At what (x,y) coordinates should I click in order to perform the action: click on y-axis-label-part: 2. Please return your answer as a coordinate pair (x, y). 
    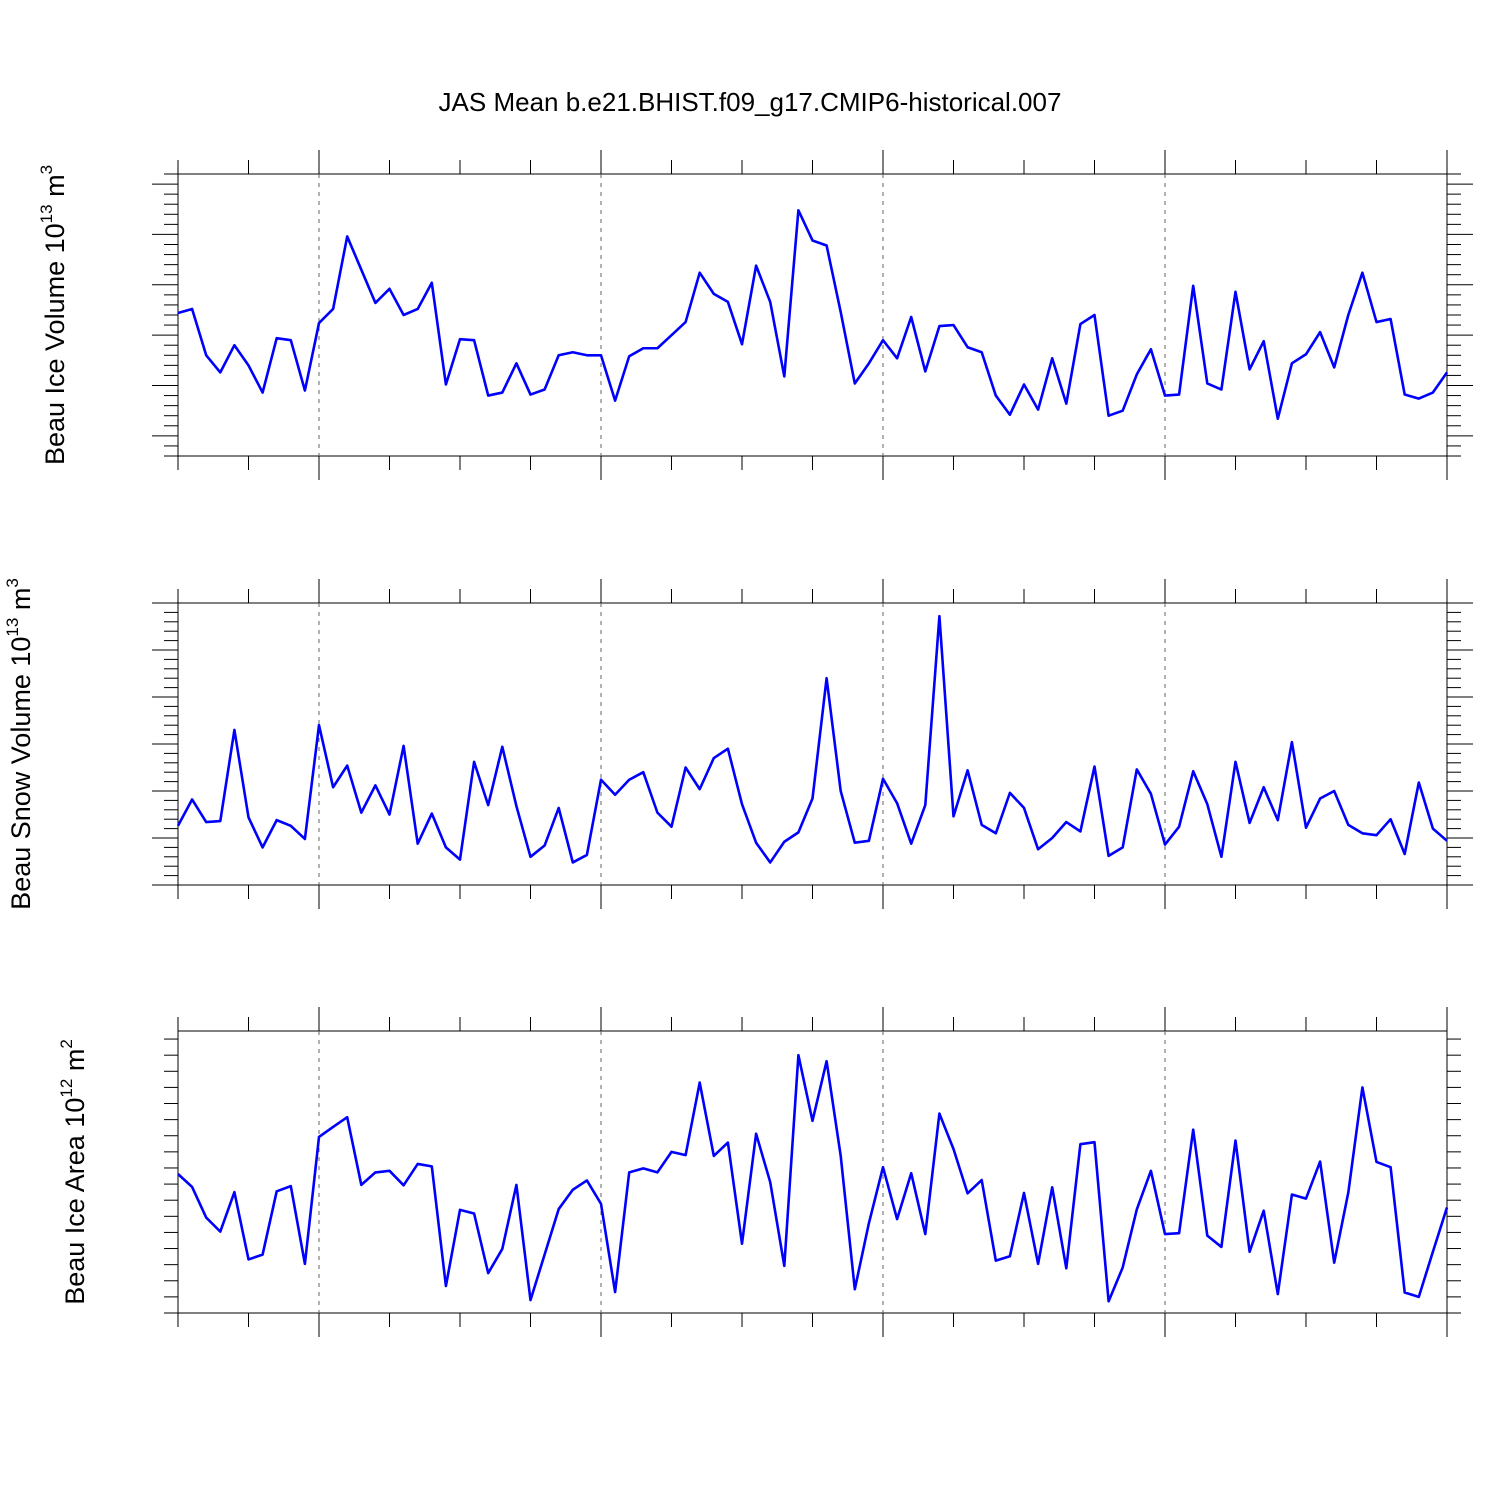
    Looking at the image, I should click on (66, 1043).